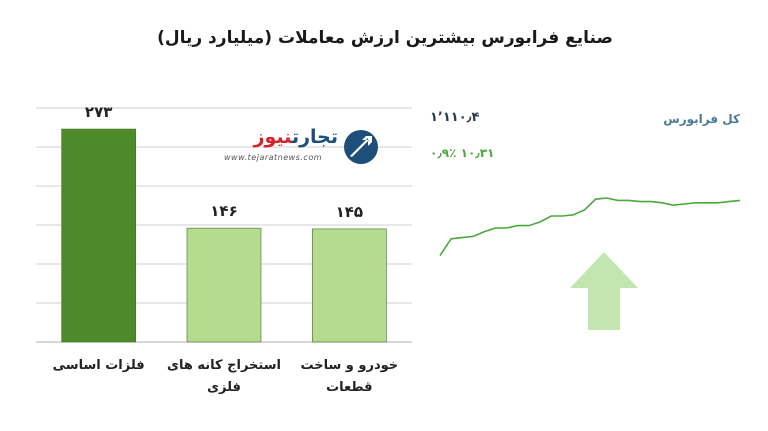 This screenshot has width=768, height=431. Describe the element at coordinates (604, 291) in the screenshot. I see `up-arrow-icon` at that location.